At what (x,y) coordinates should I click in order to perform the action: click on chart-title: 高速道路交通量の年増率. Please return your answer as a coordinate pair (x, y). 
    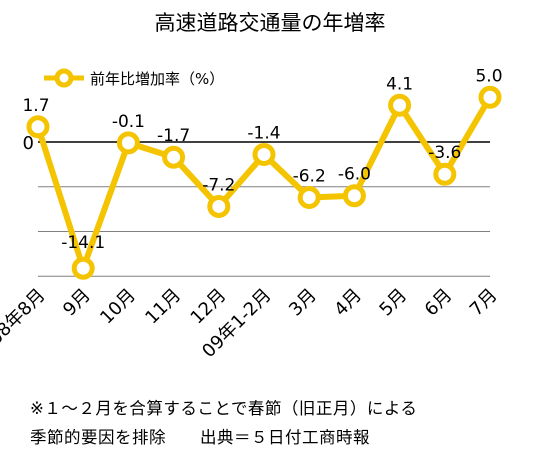
    Looking at the image, I should click on (270, 23).